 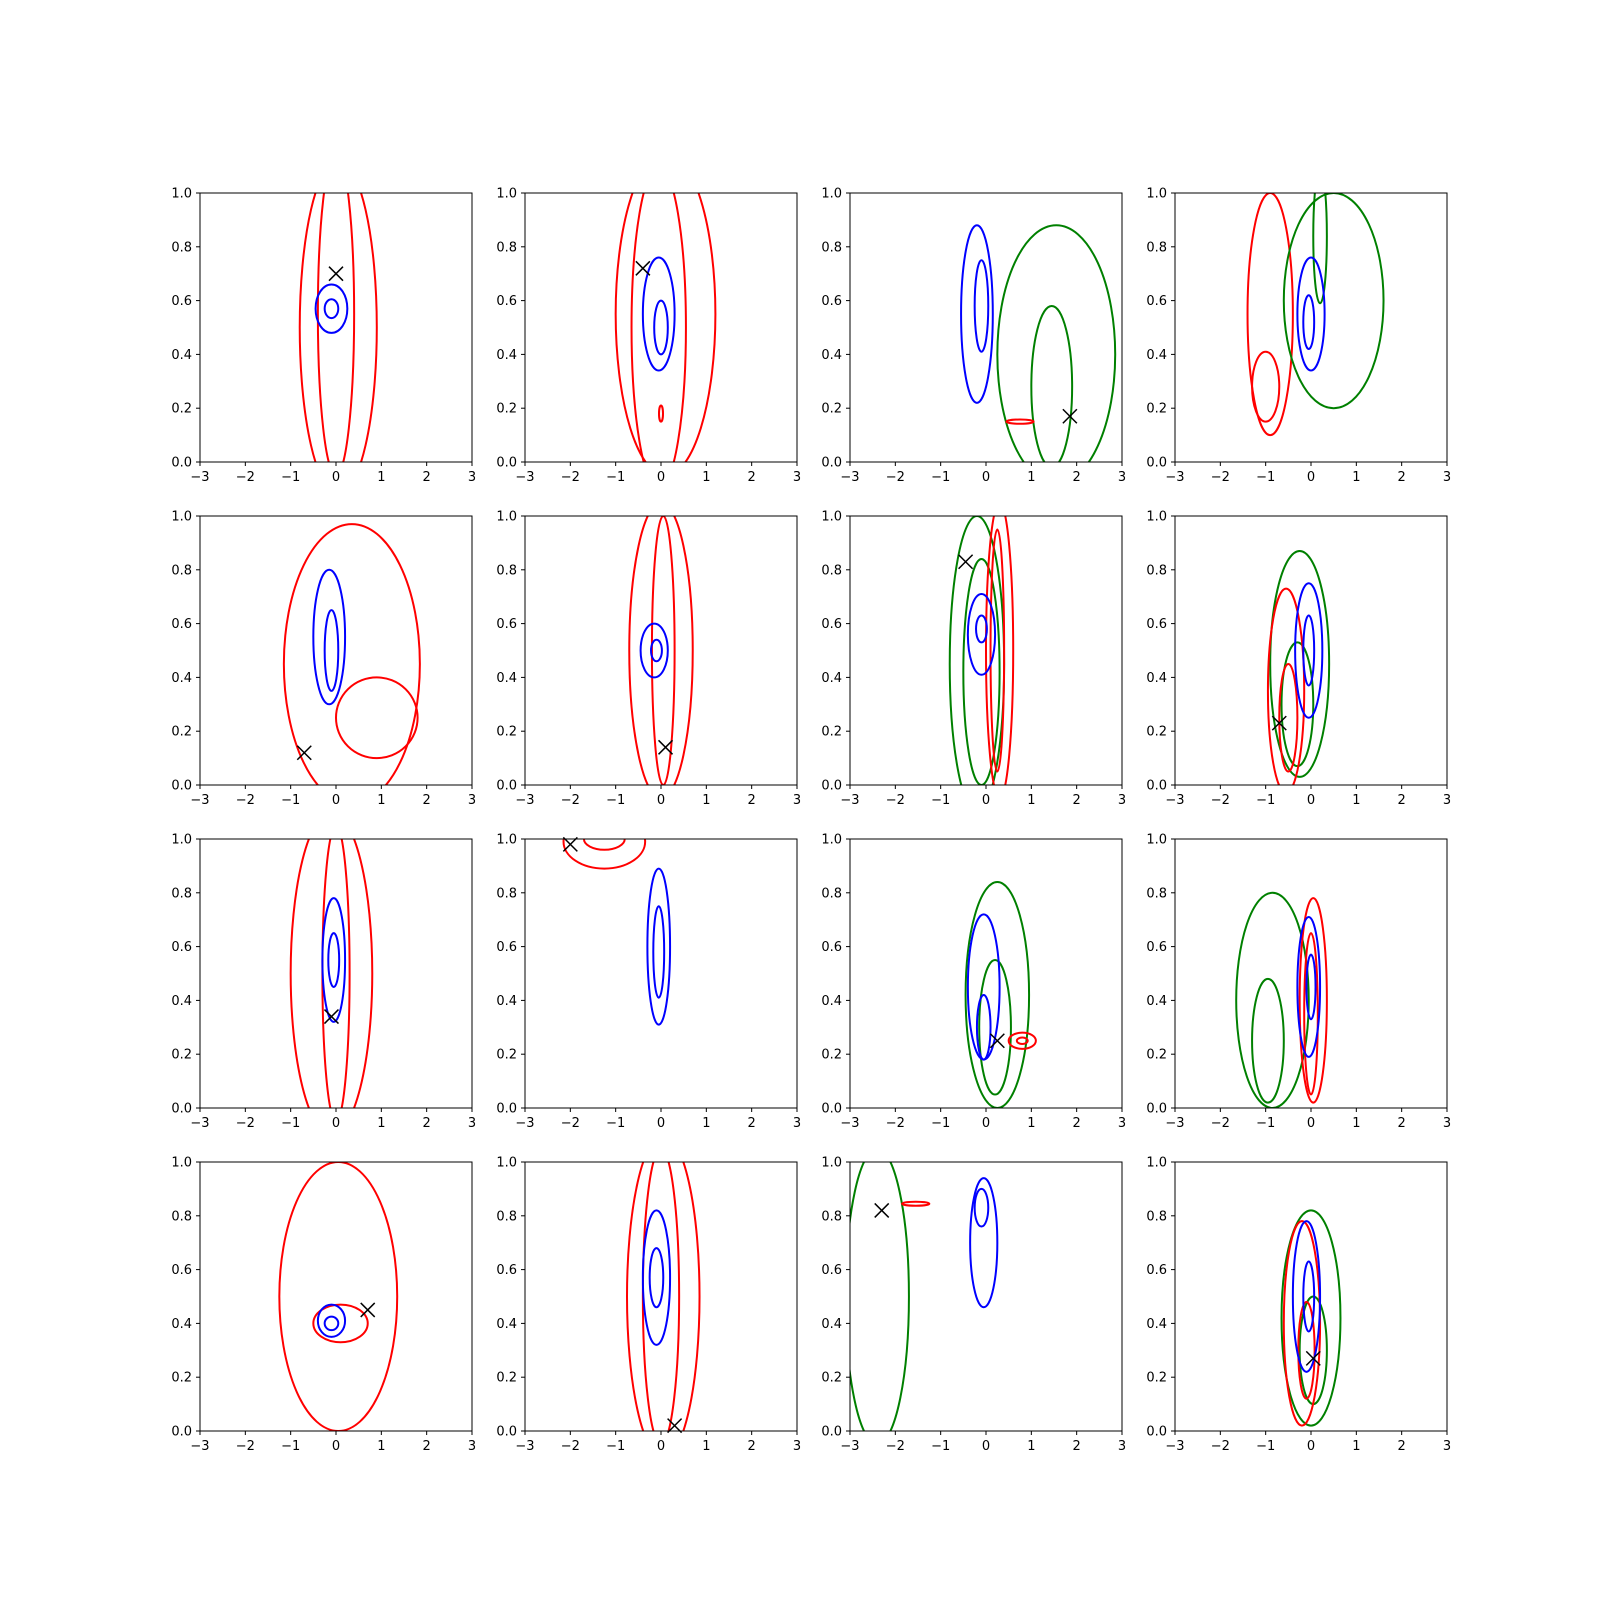 I want to click on subplot-3-0: −3 −2 −1 0 1 2 3 0.0 0.2 0.4 0.6 0.8 1.0, so click(x=323, y=1305).